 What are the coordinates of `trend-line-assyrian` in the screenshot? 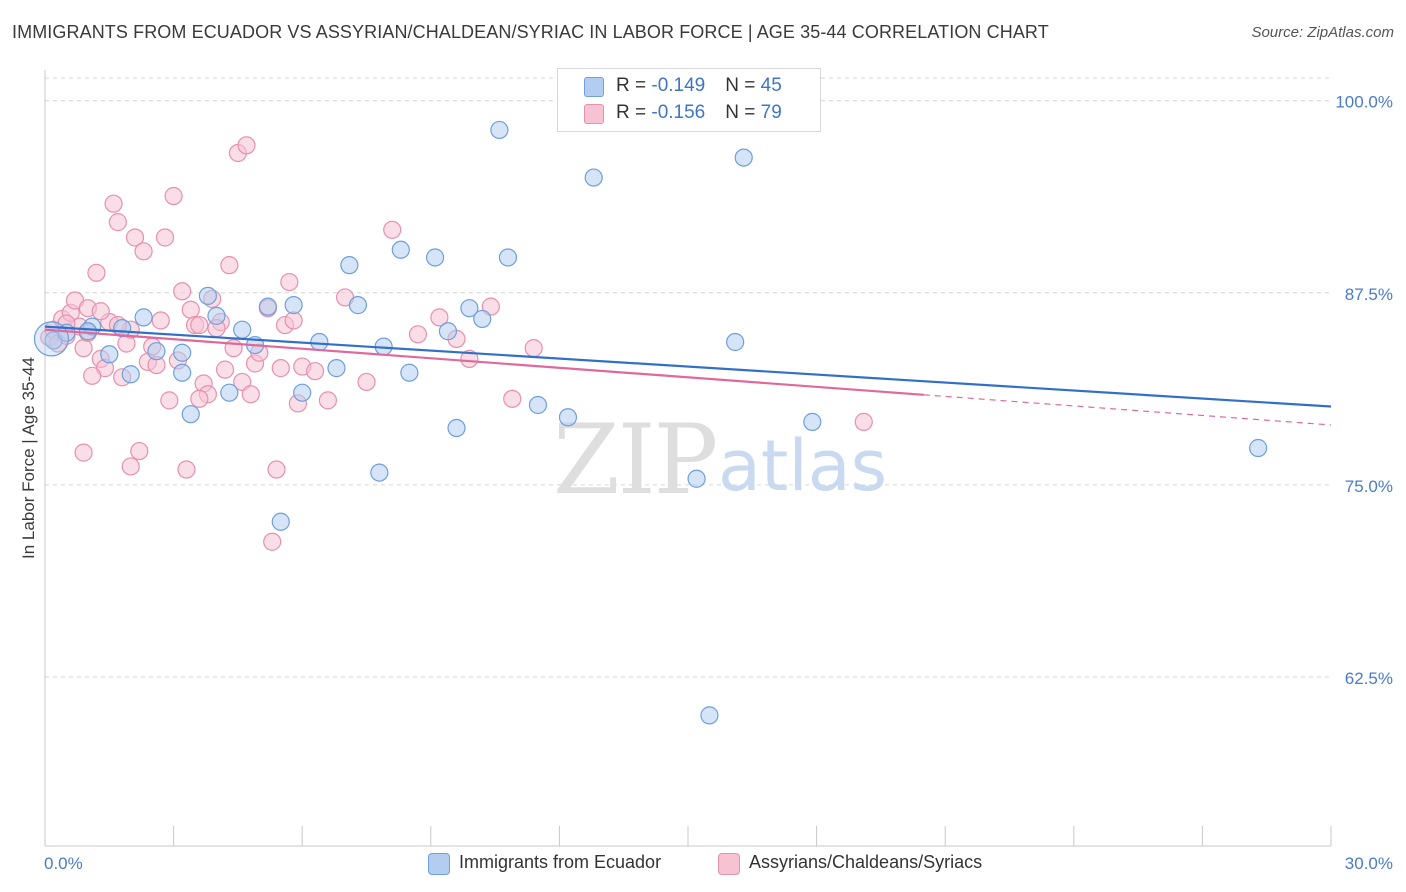 It's located at (484, 362).